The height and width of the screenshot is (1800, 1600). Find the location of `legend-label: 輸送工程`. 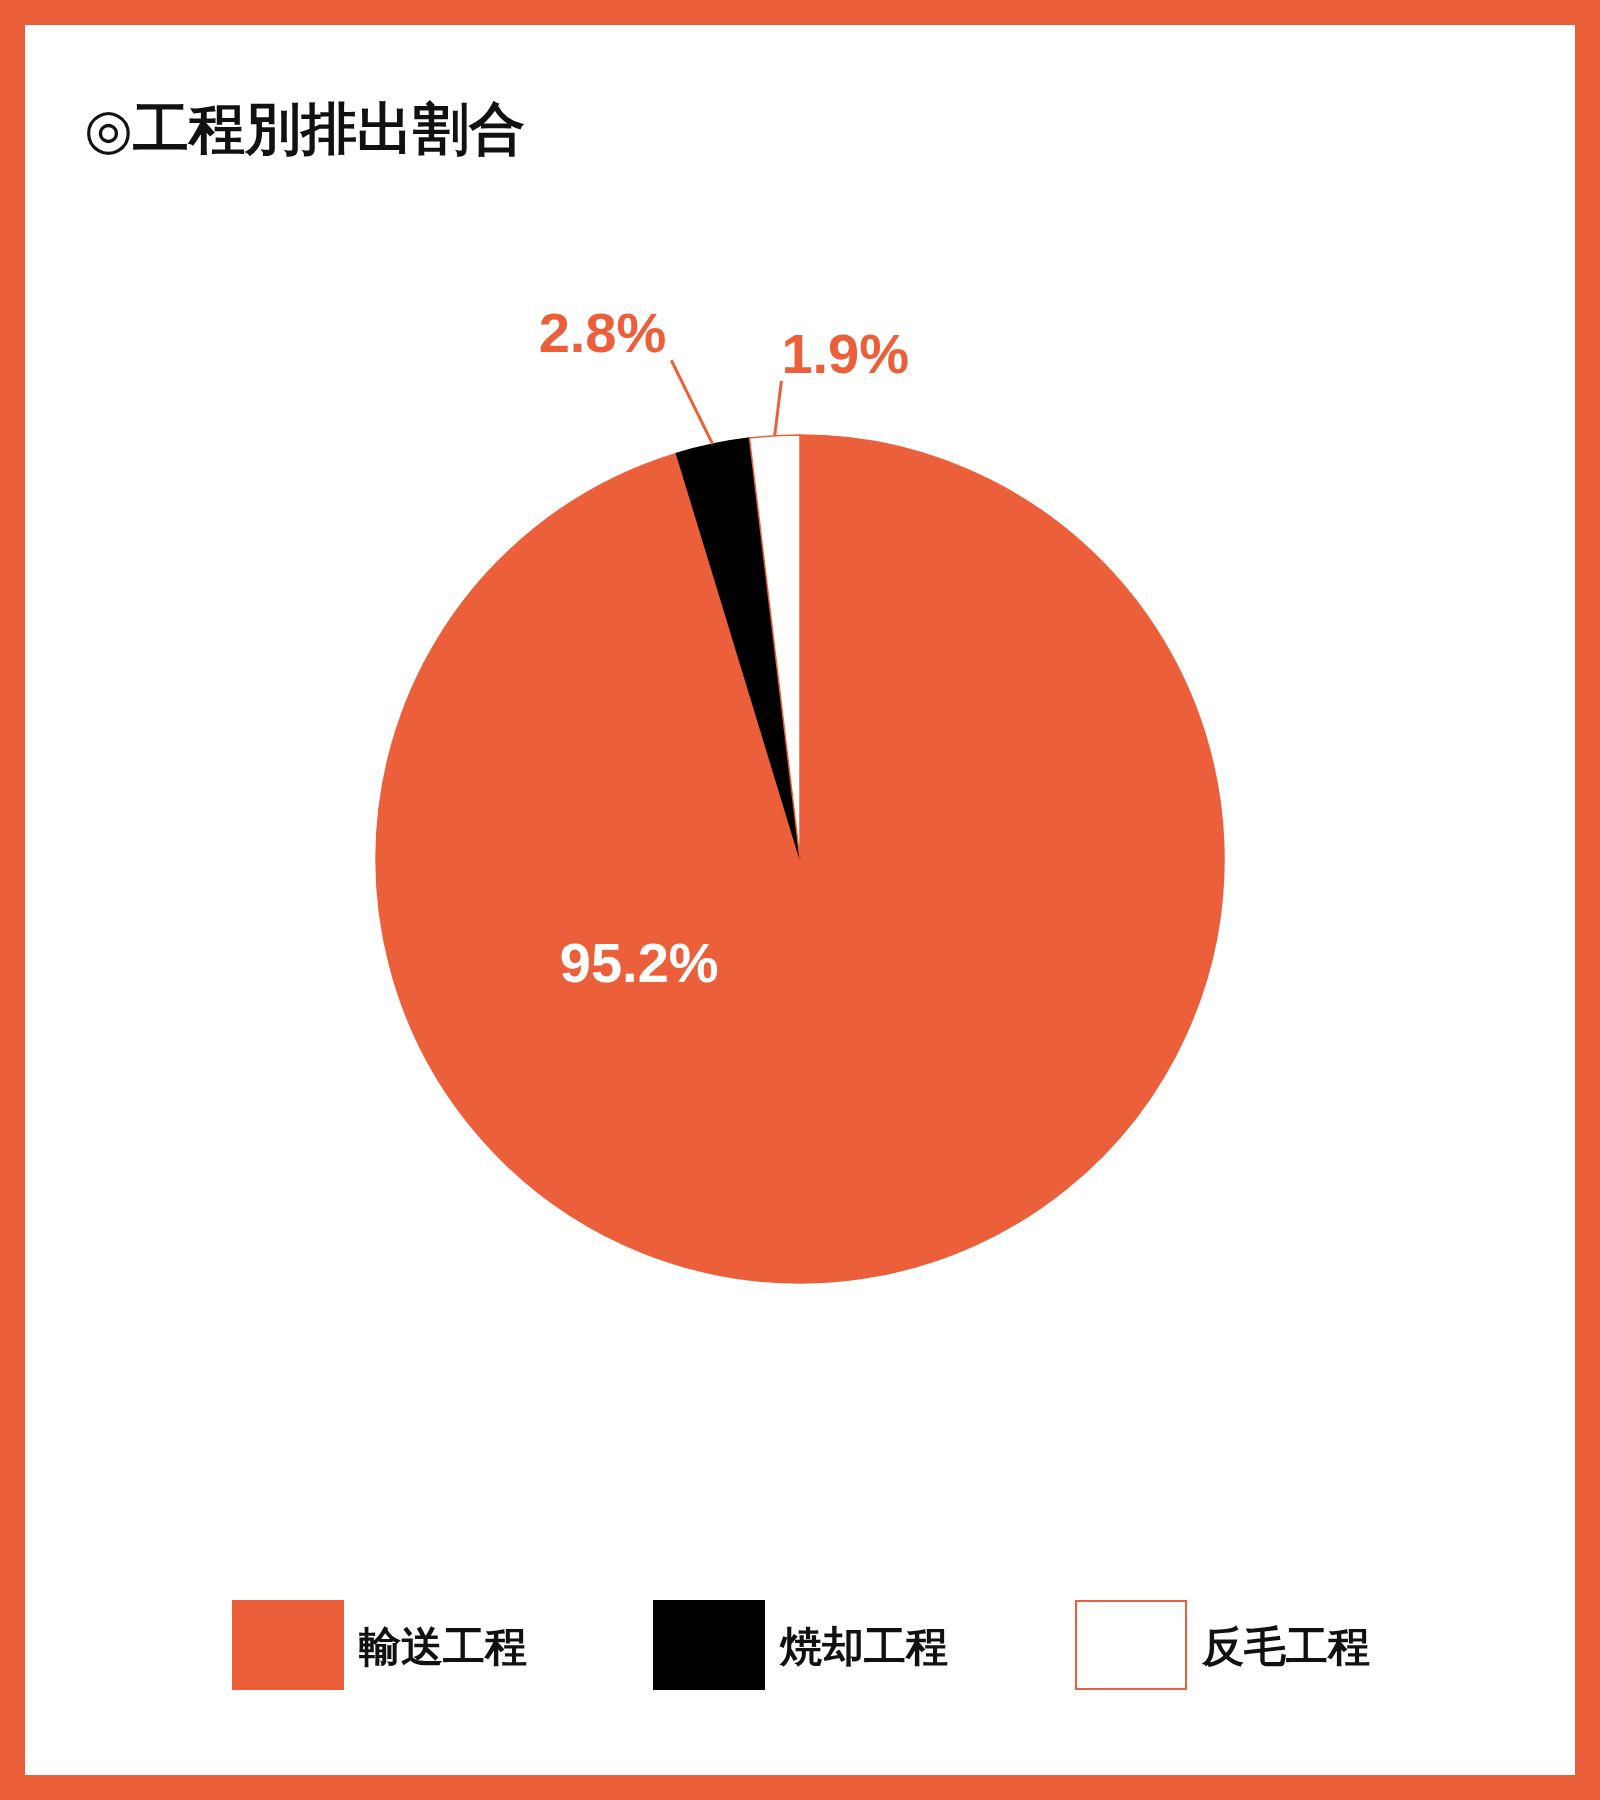

legend-label: 輸送工程 is located at coordinates (443, 1646).